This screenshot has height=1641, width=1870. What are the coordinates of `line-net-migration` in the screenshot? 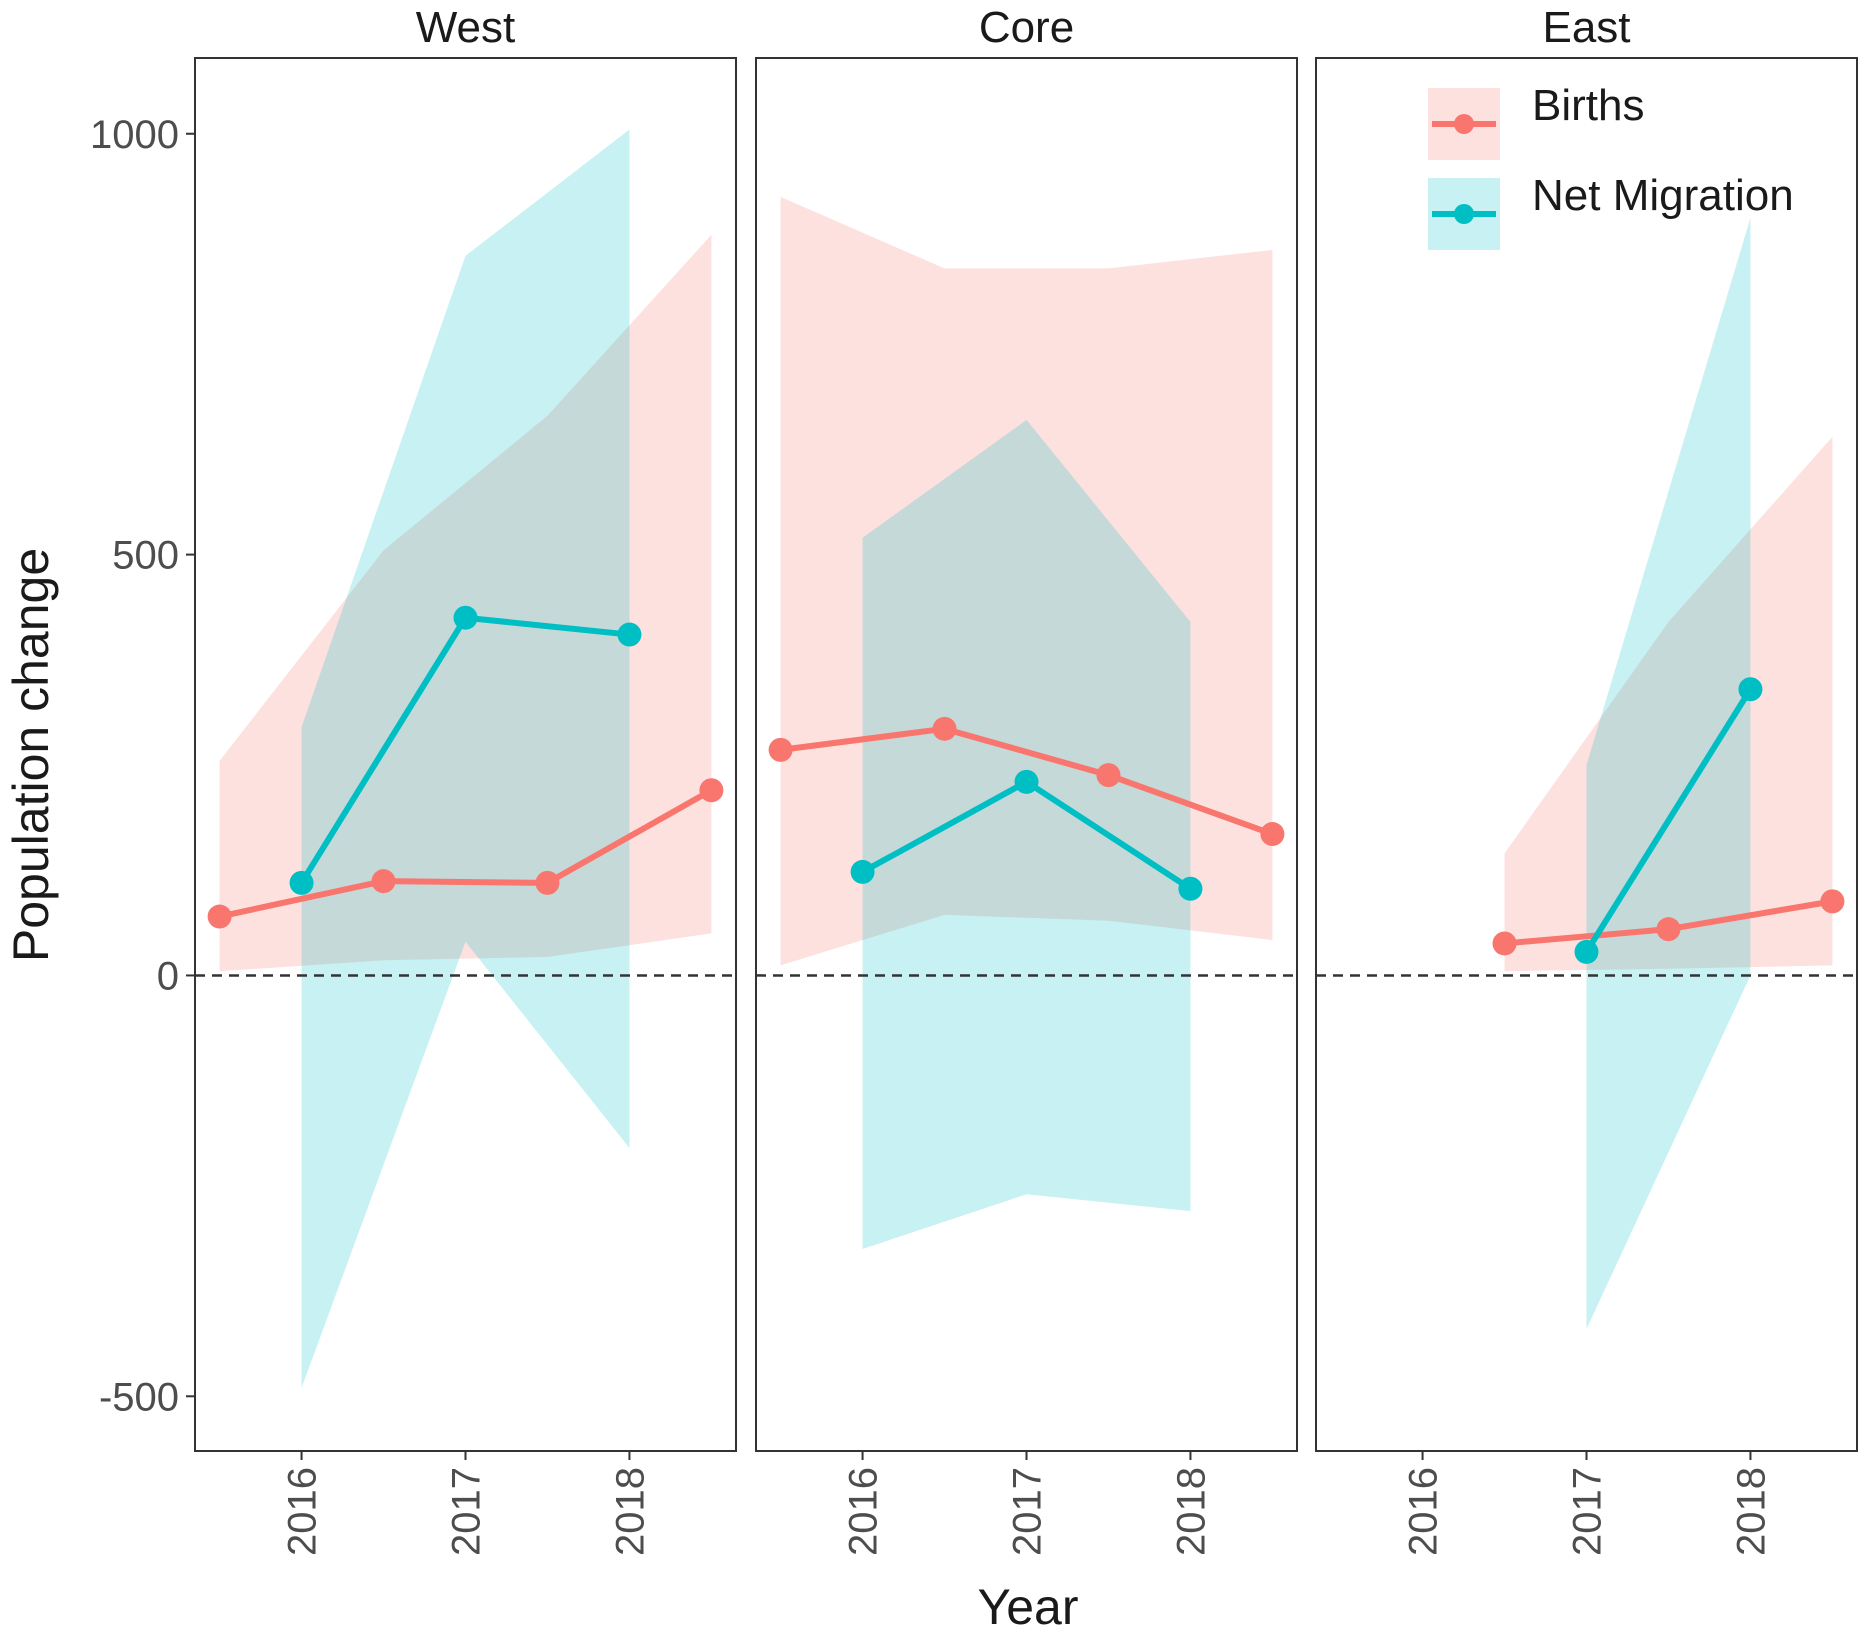 It's located at (1668, 820).